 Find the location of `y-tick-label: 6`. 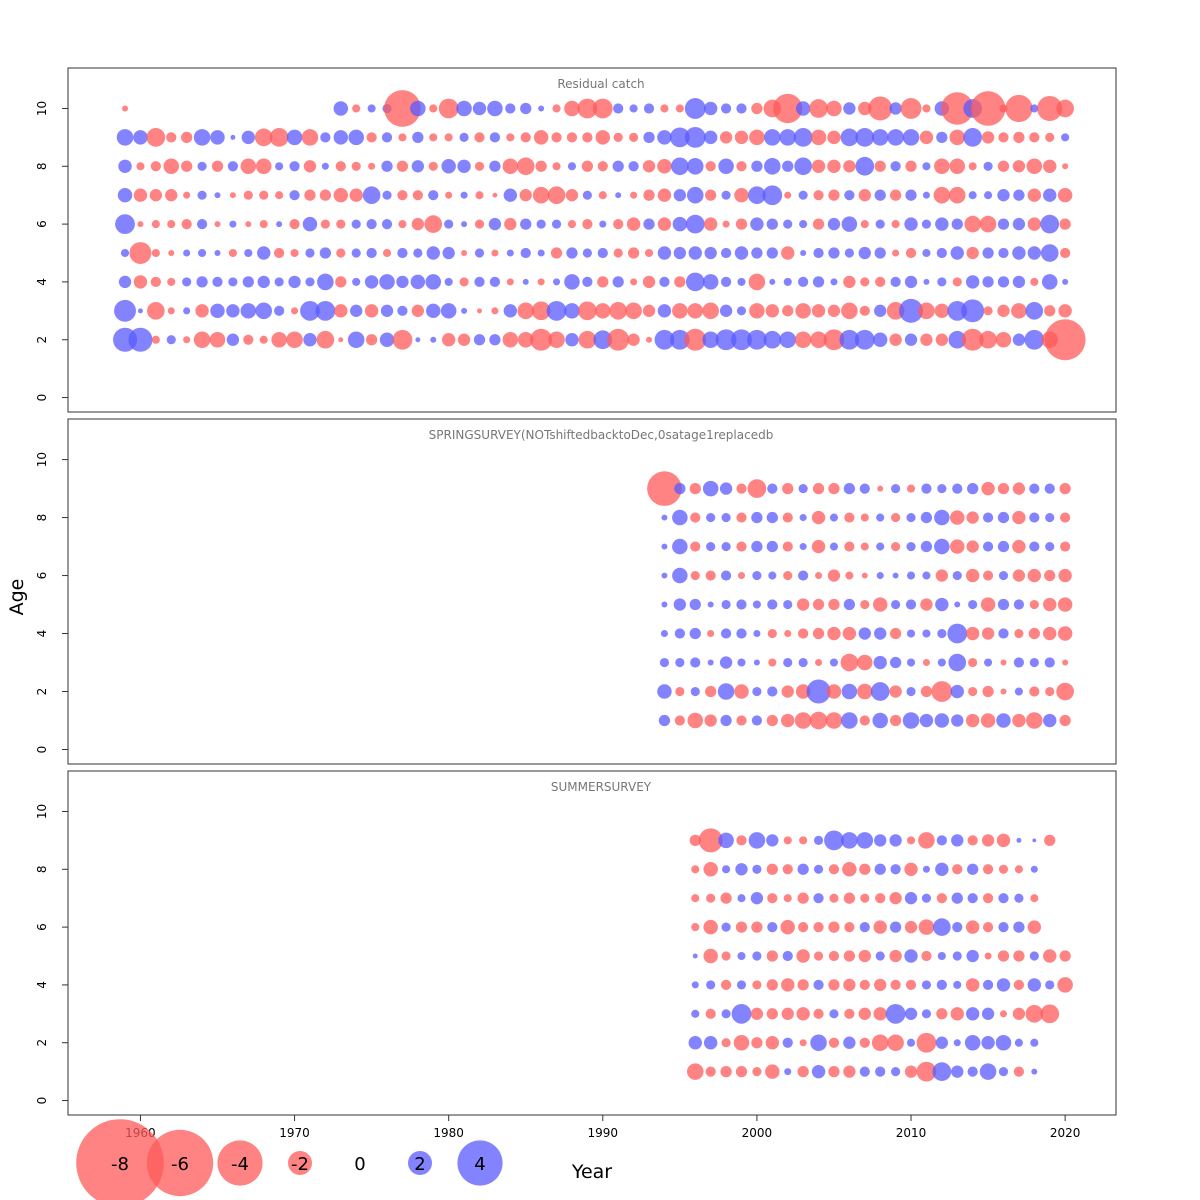

y-tick-label: 6 is located at coordinates (42, 927).